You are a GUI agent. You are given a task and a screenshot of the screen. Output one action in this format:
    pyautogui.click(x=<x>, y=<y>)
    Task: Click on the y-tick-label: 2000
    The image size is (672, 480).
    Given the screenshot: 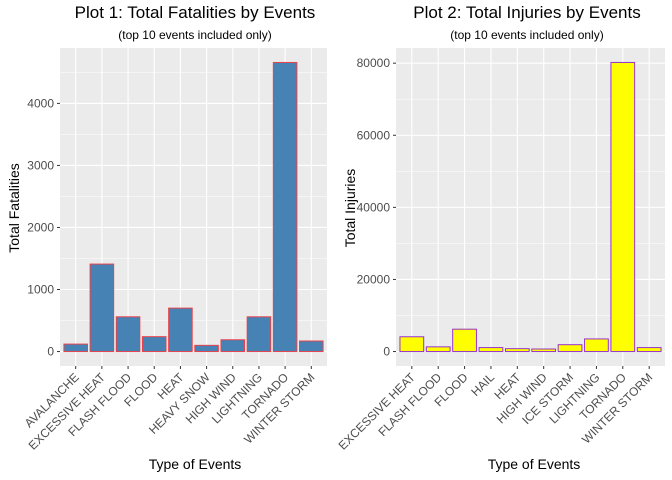 What is the action you would take?
    pyautogui.click(x=40, y=227)
    